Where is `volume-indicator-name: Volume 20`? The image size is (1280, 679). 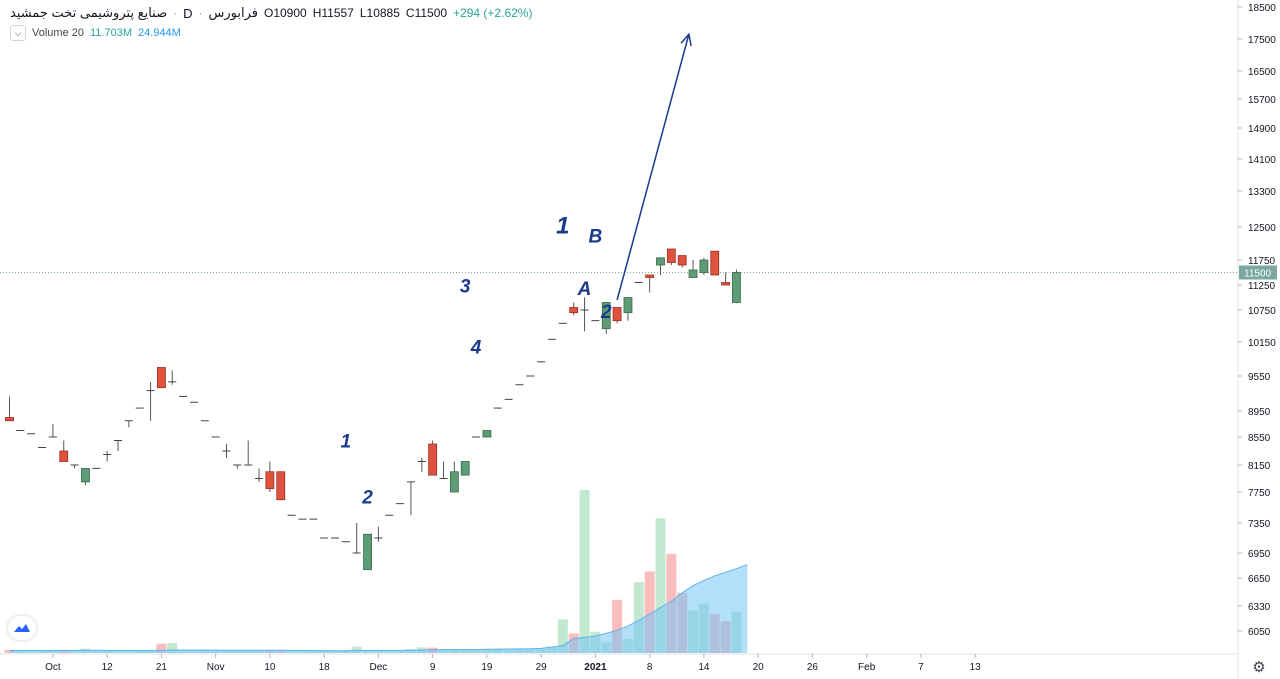
volume-indicator-name: Volume 20 is located at coordinates (58, 33).